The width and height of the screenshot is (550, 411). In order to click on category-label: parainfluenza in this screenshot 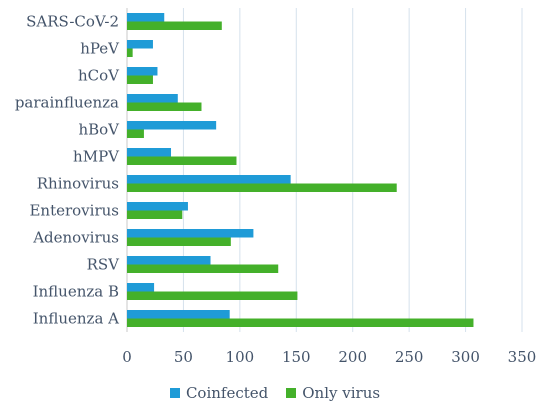, I will do `click(67, 103)`.